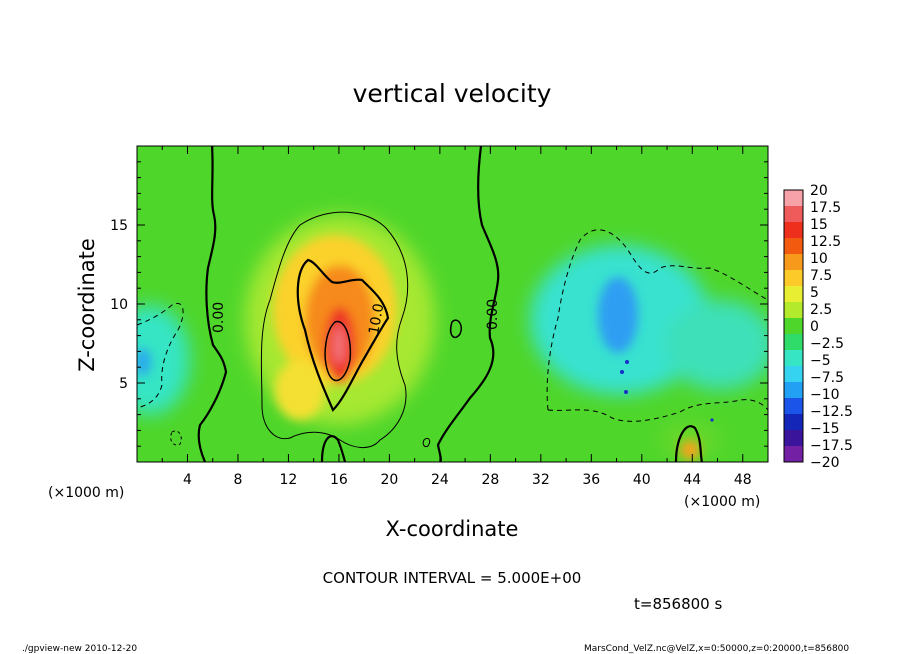 The height and width of the screenshot is (654, 904). I want to click on right-blue-core, so click(618, 315).